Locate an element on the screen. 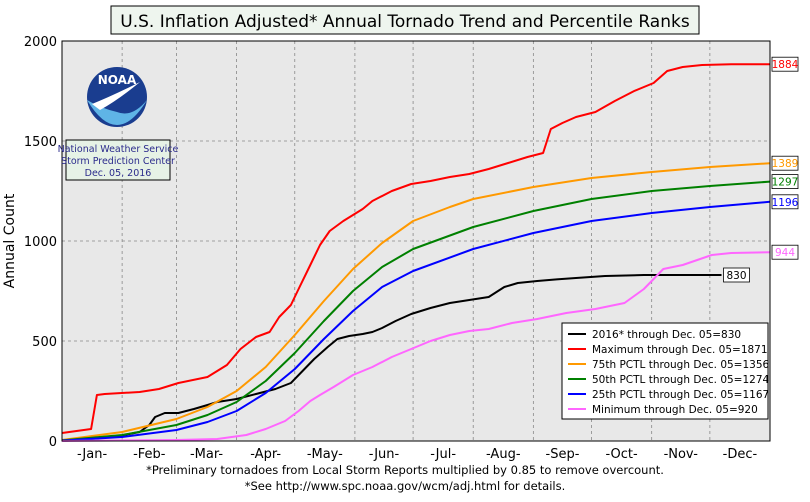 Image resolution: width=810 pixels, height=502 pixels. end-label-2: 1884 is located at coordinates (785, 65).